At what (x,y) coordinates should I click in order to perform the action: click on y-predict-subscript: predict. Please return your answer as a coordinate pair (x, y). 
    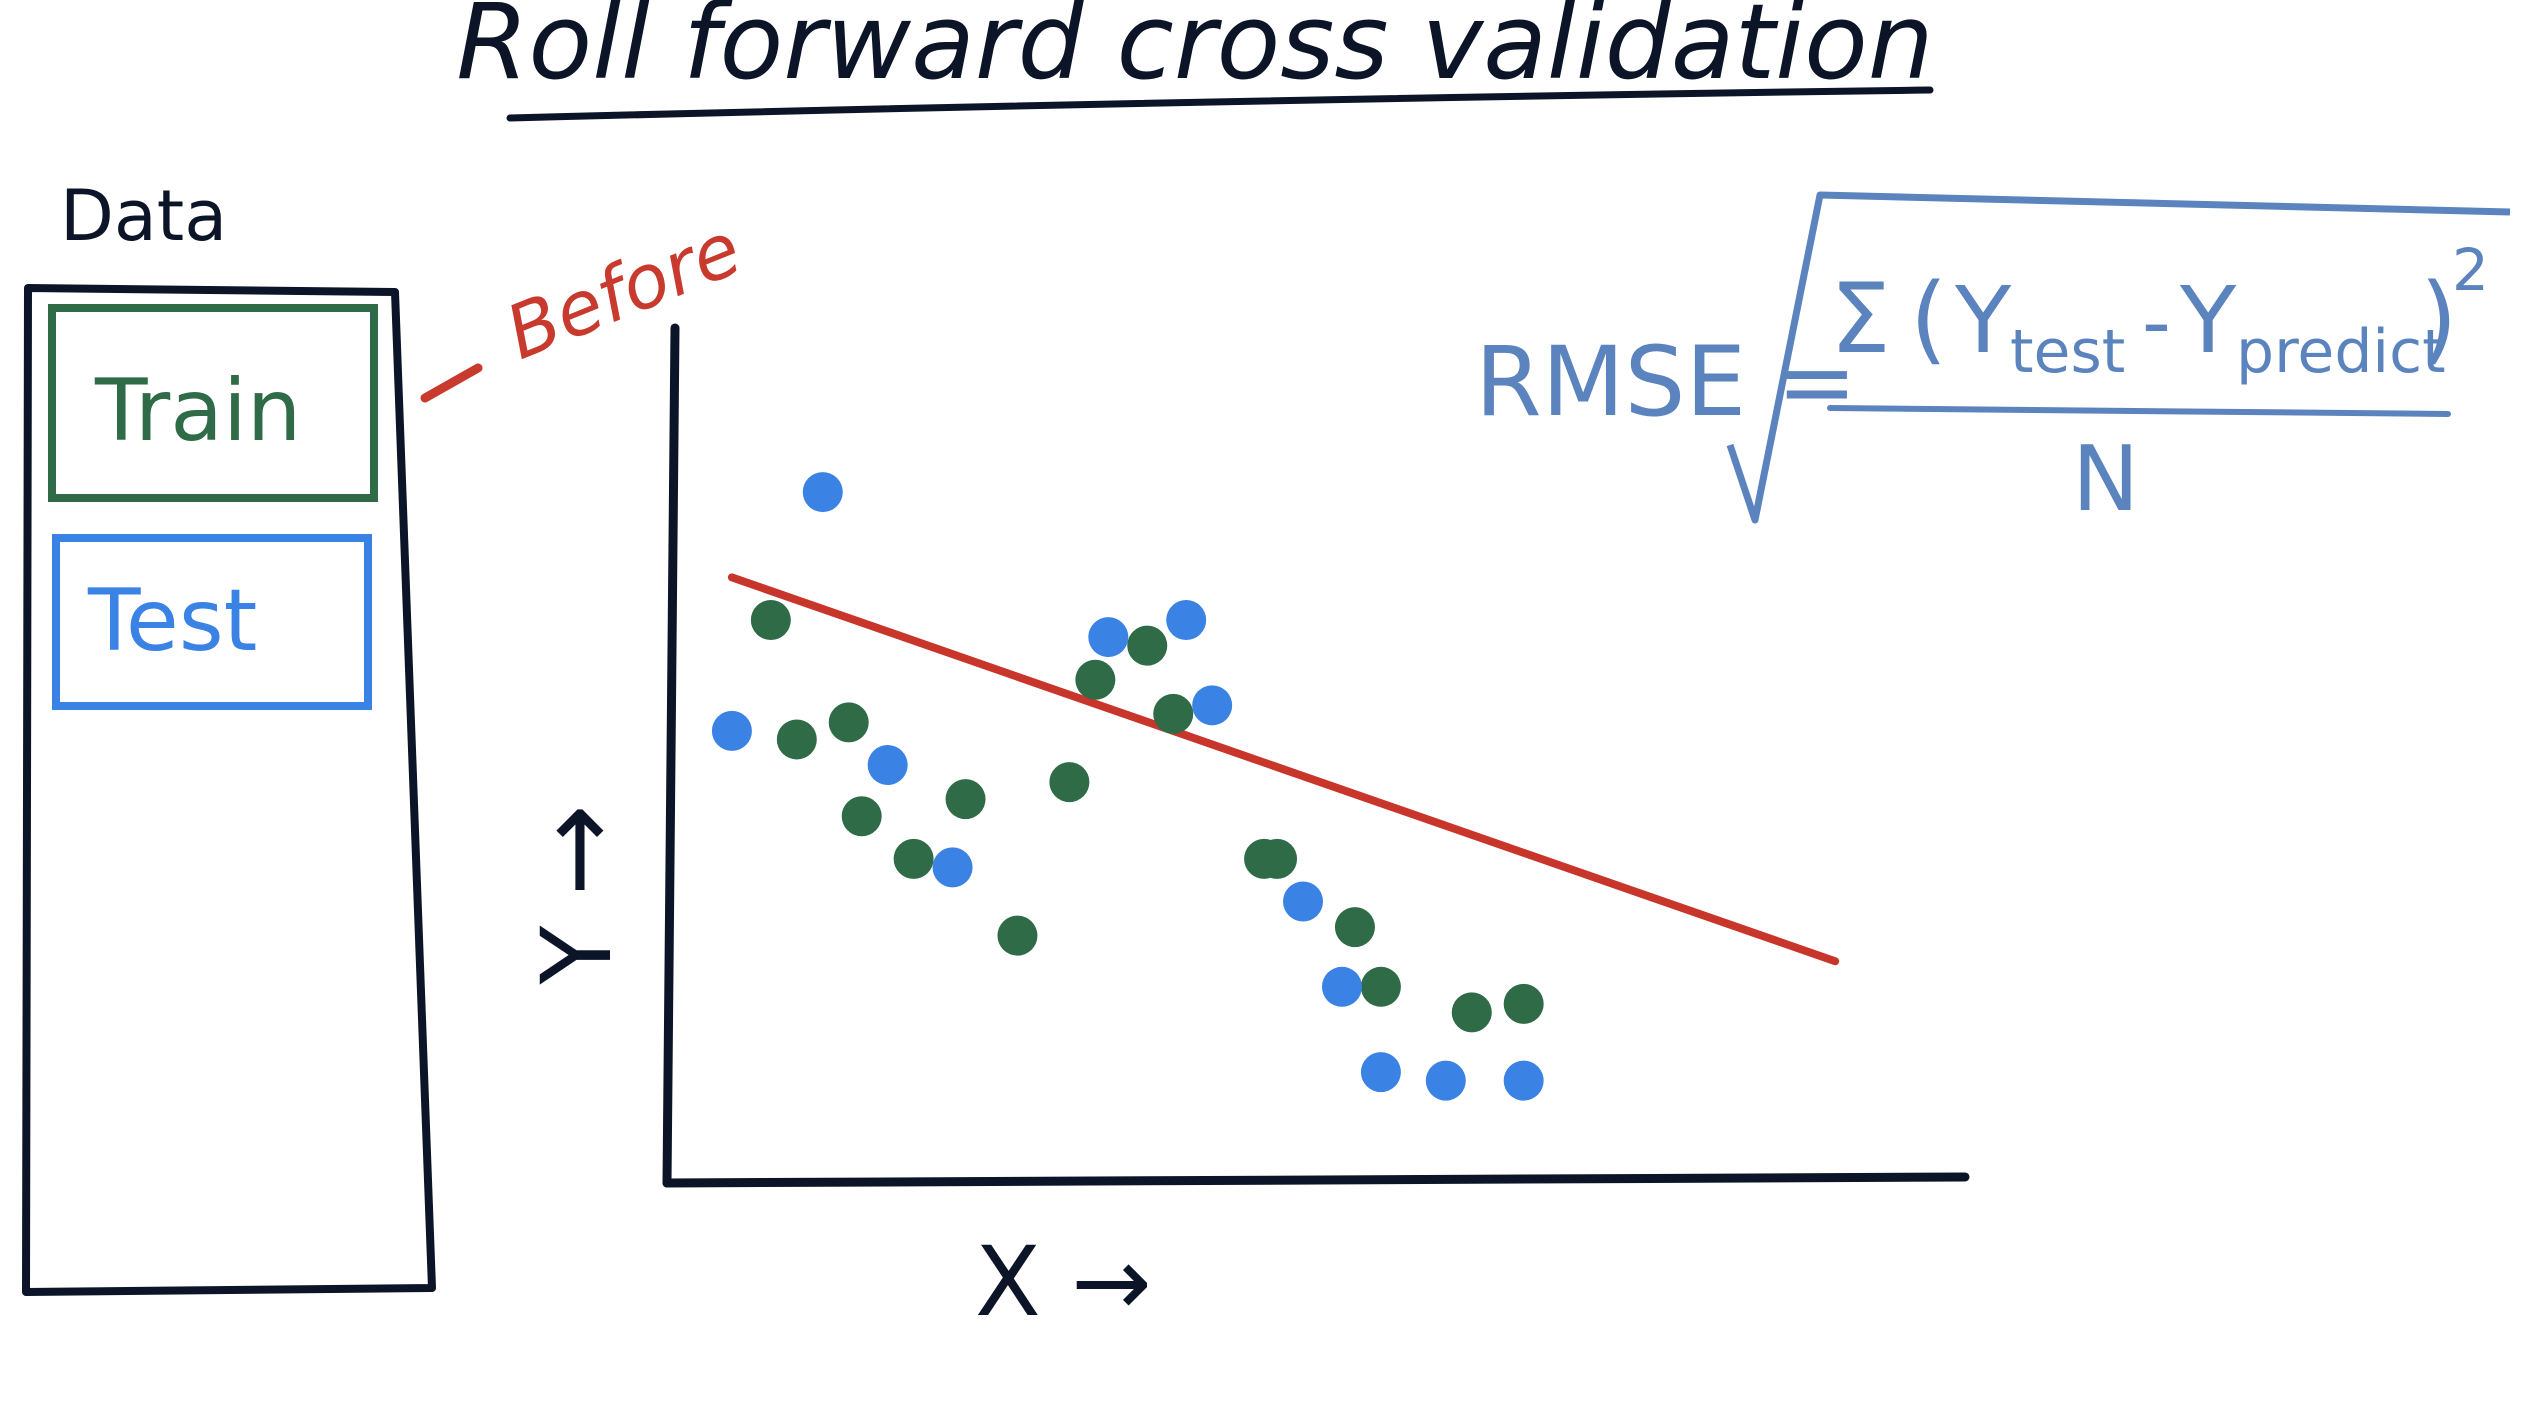
    Looking at the image, I should click on (2341, 352).